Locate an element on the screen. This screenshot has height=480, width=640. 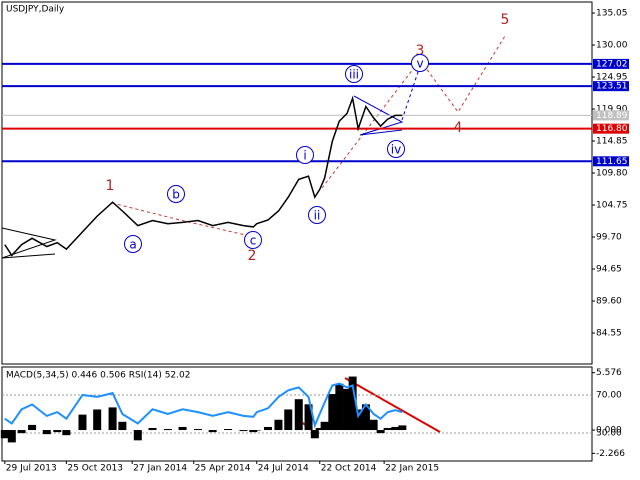
y-tick-label: 89.60 is located at coordinates (609, 302).